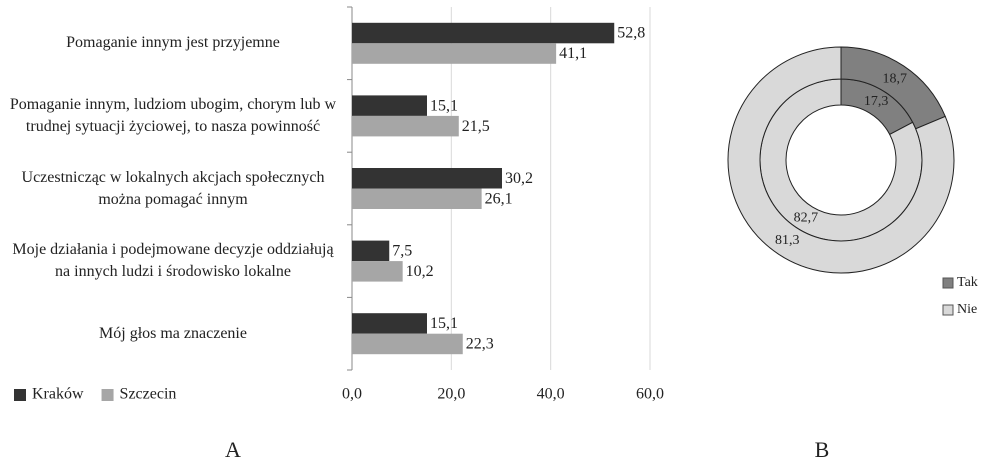 Image resolution: width=985 pixels, height=464 pixels. What do you see at coordinates (499, 198) in the screenshot?
I see `value-label: 26,1` at bounding box center [499, 198].